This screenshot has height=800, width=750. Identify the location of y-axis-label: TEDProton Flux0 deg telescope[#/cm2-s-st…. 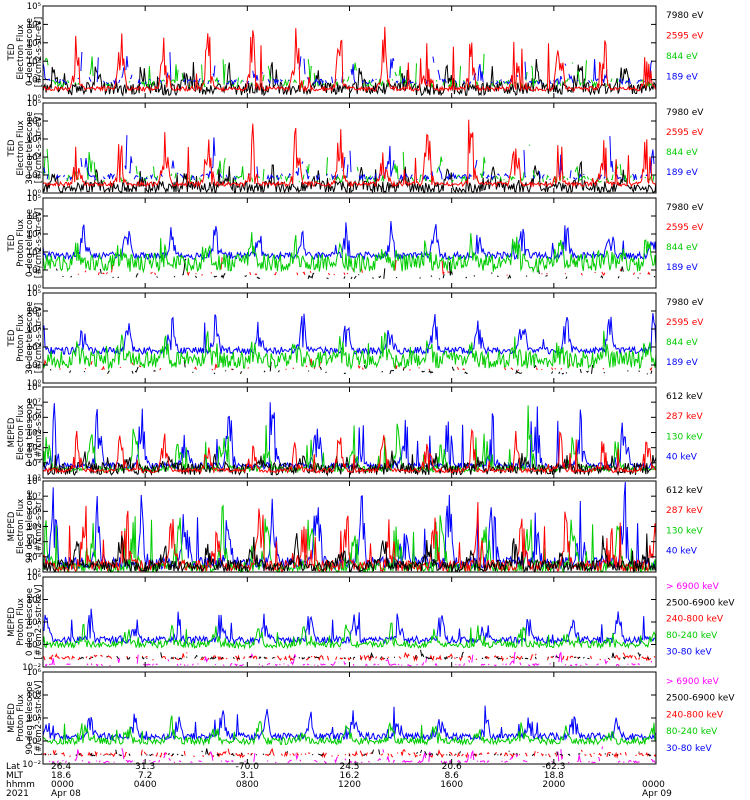
(25, 243).